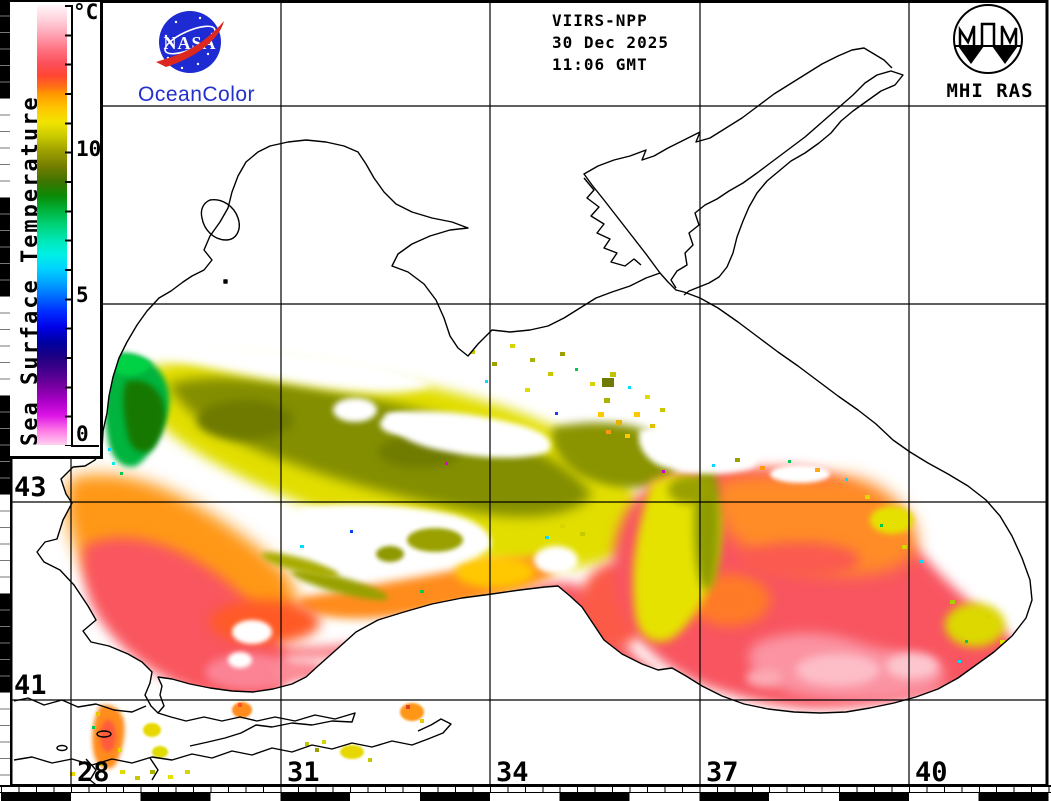  I want to click on mhi-emblem, so click(988, 39).